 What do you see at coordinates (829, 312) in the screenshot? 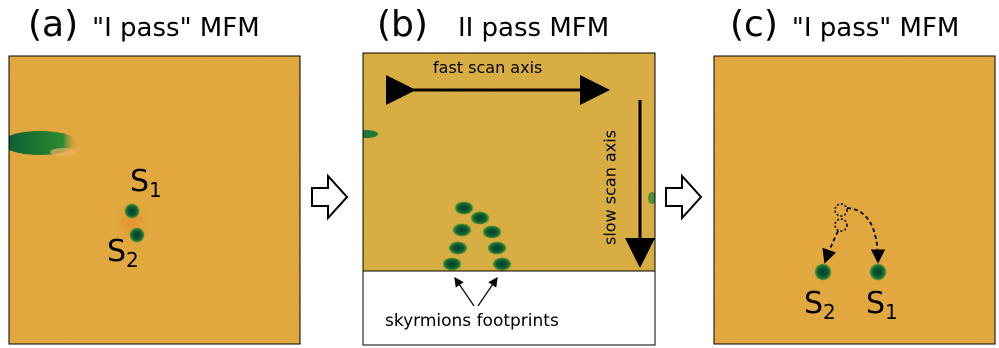
I see `panel-c-s2-subscript: 2` at bounding box center [829, 312].